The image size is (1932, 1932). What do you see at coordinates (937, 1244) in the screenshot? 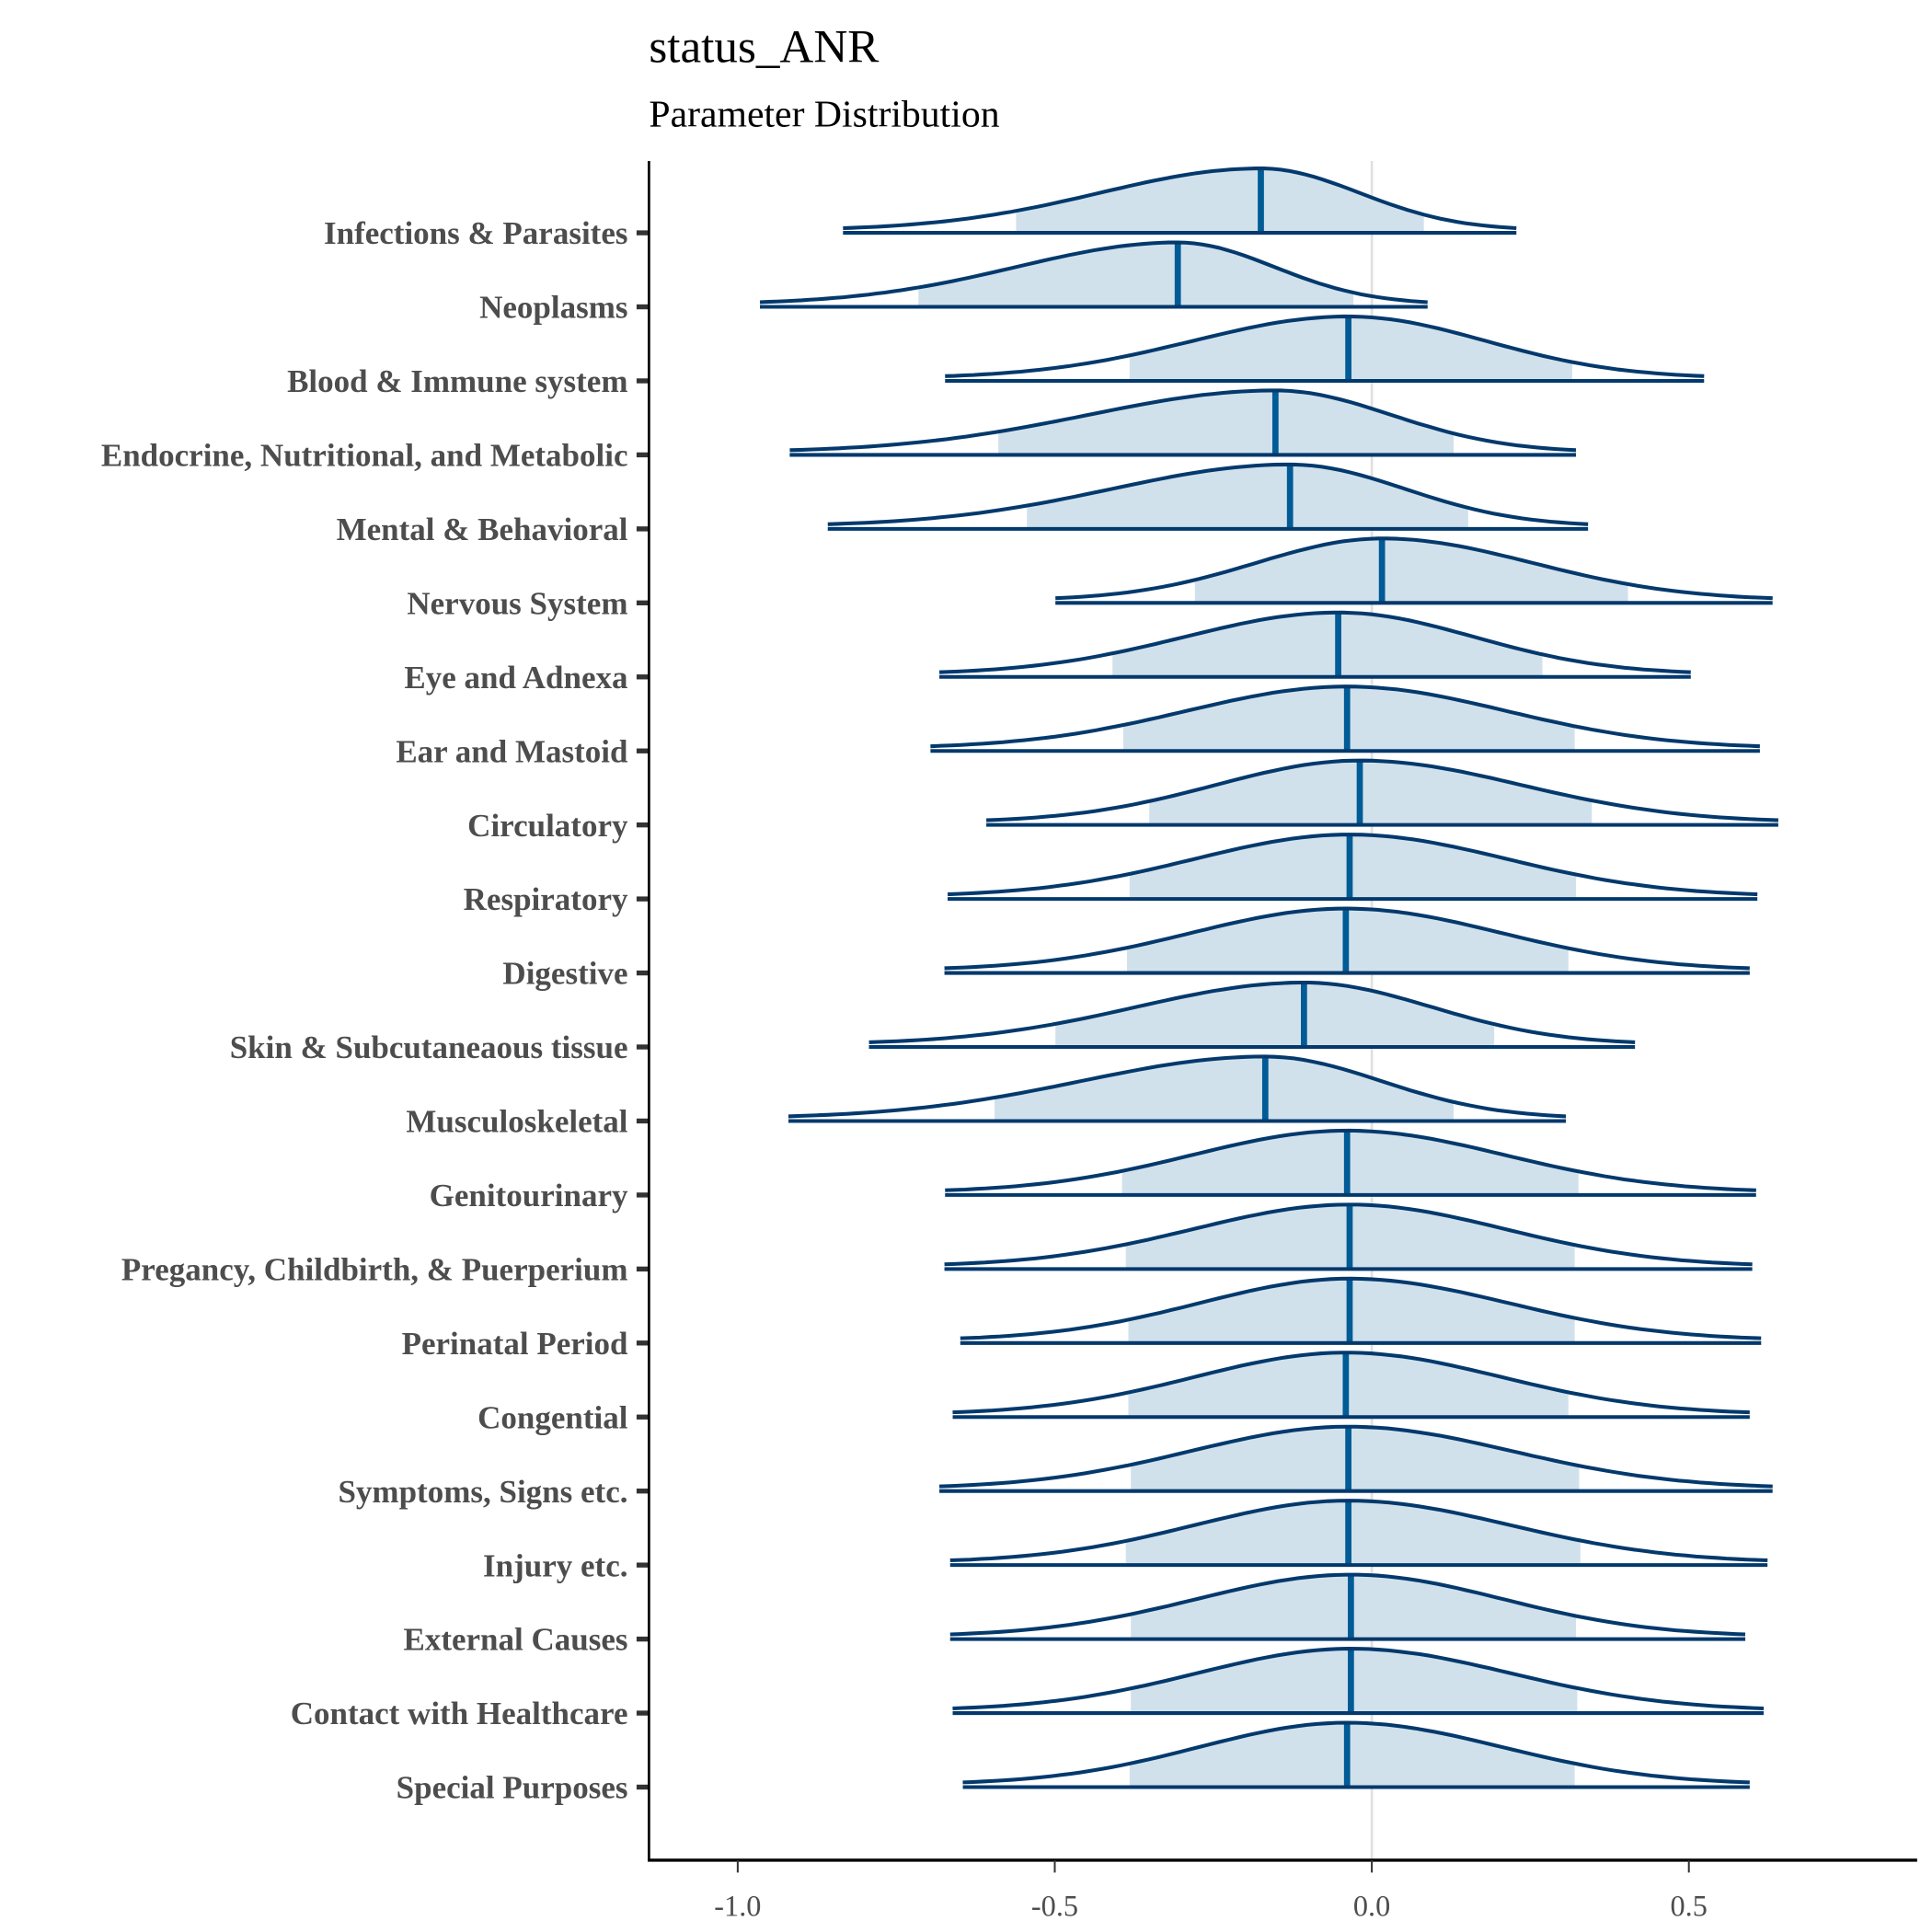
I see `density-row: Pregancy, Childbirth, & Puerperium` at bounding box center [937, 1244].